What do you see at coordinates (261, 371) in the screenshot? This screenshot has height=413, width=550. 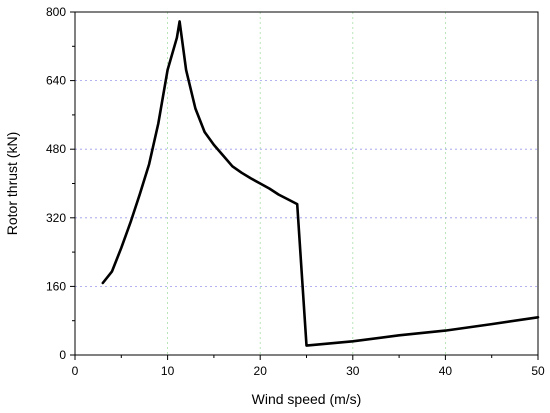 I see `x-tick-label: 20` at bounding box center [261, 371].